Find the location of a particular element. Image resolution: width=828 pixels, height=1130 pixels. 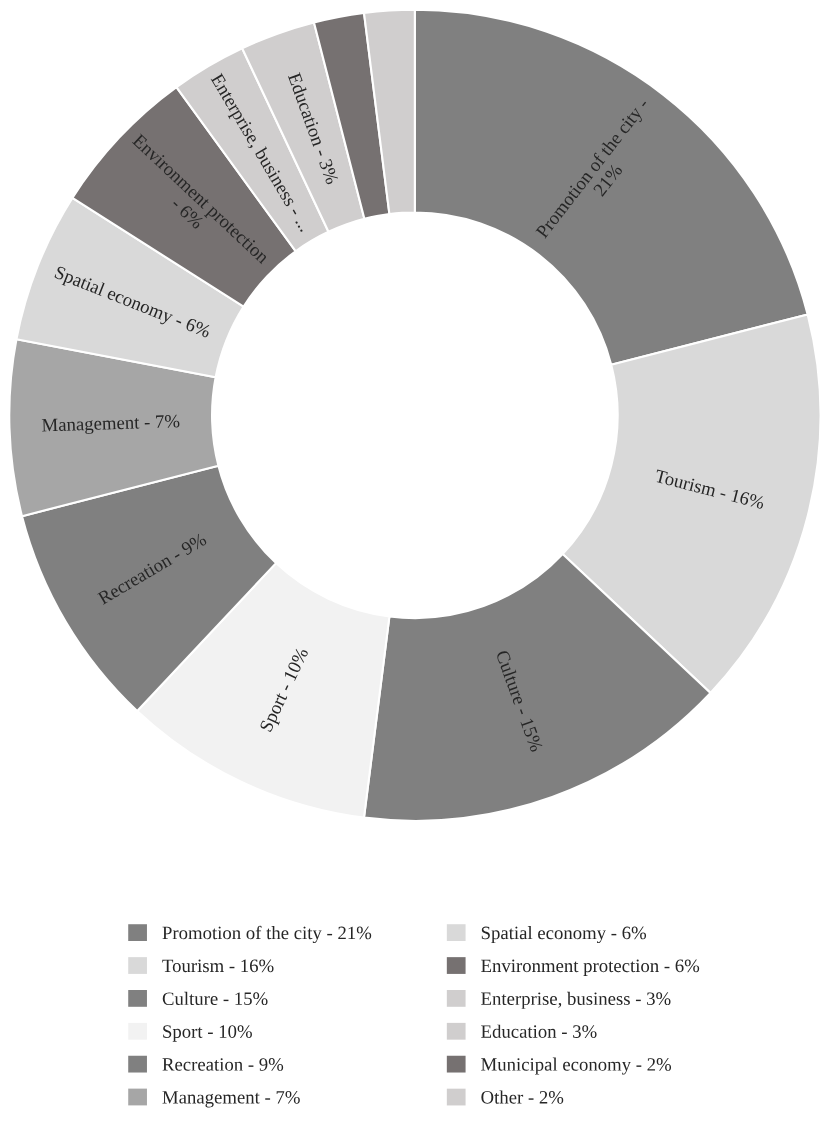

legend-label: Culture - 15% is located at coordinates (215, 998).